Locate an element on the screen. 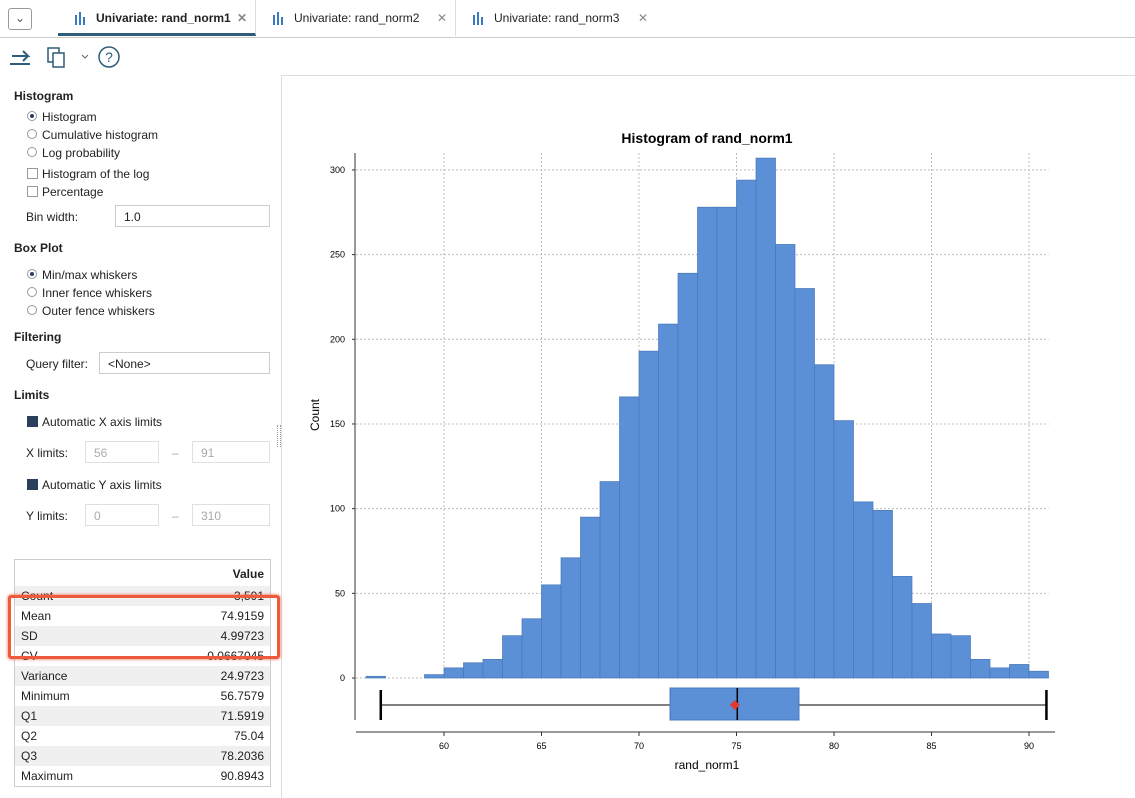  x-max-input: 91 is located at coordinates (231, 452).